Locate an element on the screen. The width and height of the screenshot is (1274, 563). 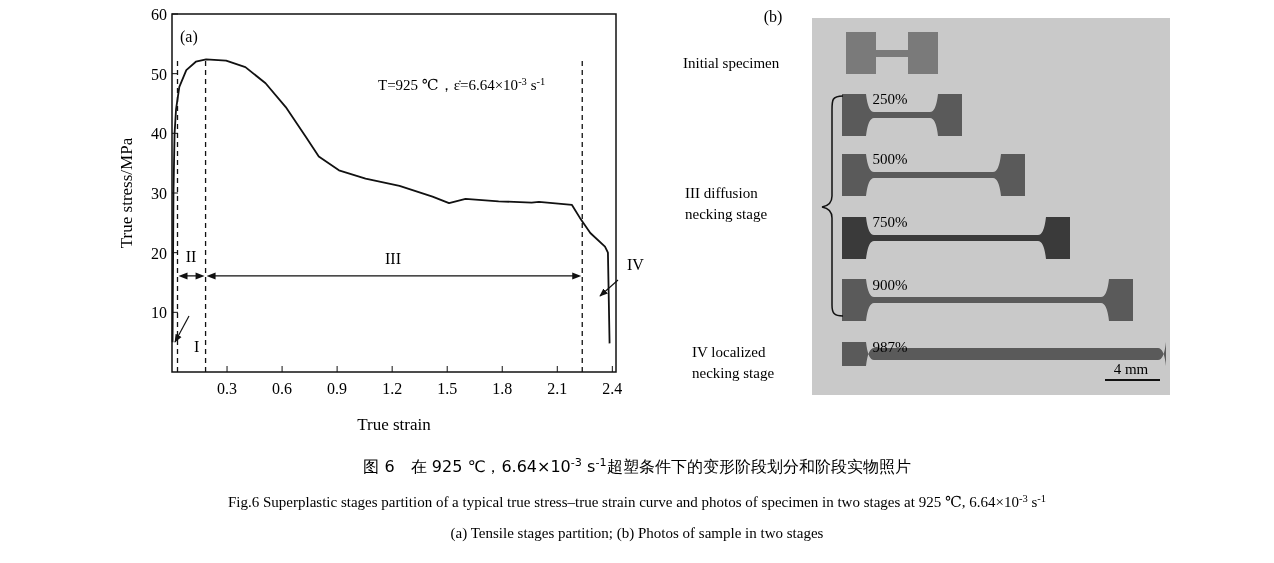
text: 900% is located at coordinates (890, 285).